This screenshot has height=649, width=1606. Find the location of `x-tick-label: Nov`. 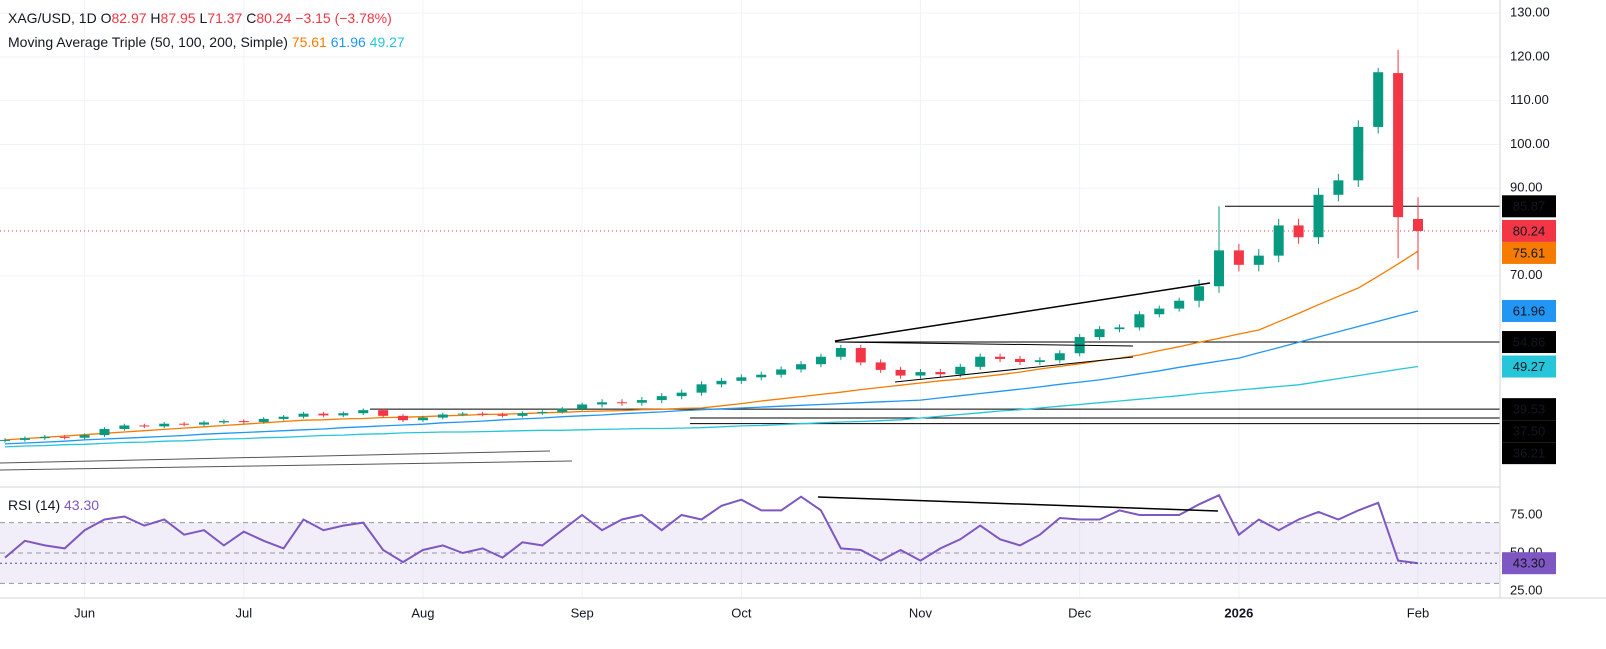

x-tick-label: Nov is located at coordinates (921, 612).